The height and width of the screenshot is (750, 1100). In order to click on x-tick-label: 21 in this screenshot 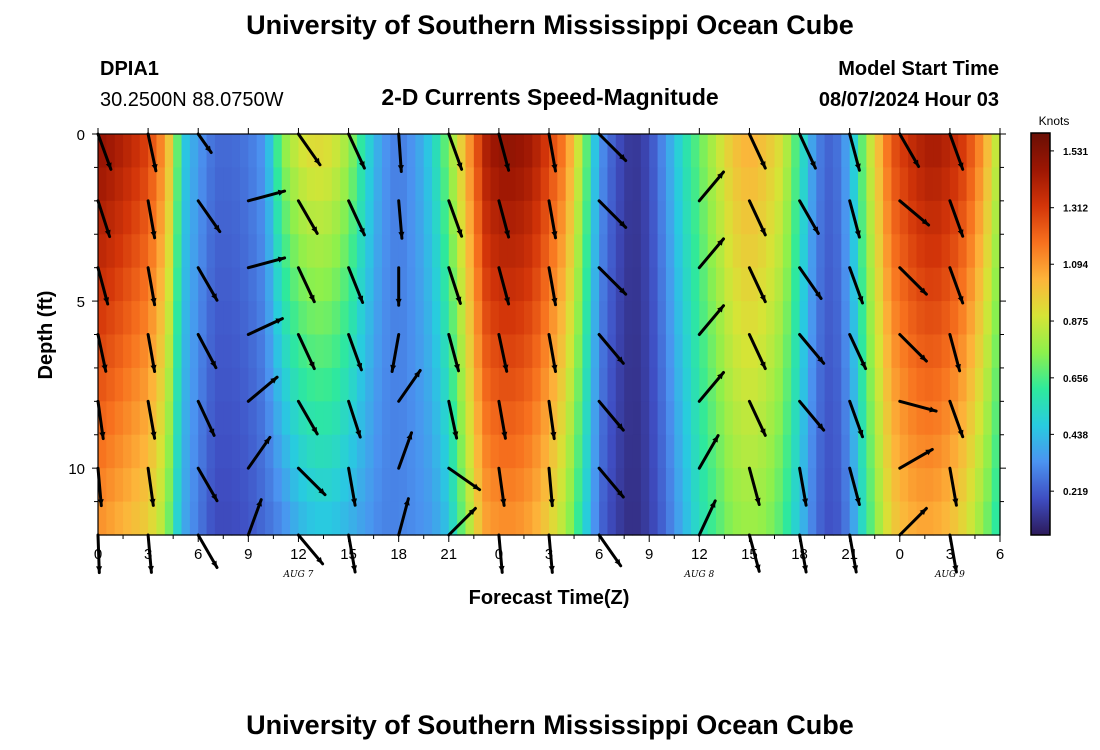, I will do `click(849, 554)`.